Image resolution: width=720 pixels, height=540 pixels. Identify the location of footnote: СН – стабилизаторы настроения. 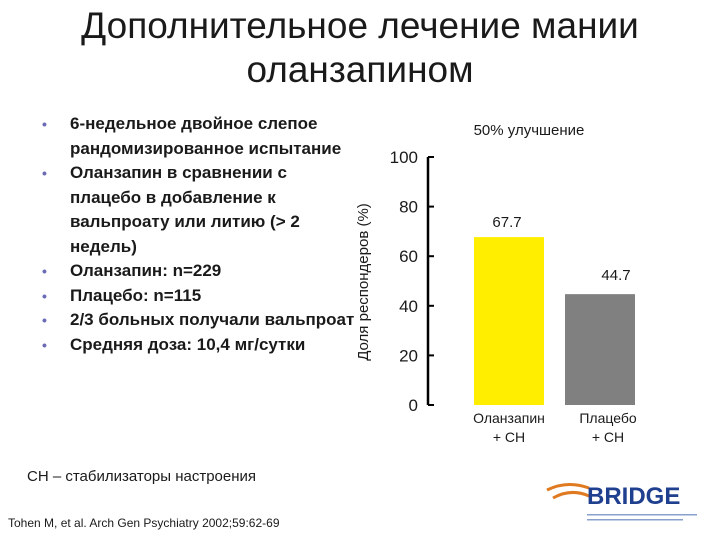
(142, 476).